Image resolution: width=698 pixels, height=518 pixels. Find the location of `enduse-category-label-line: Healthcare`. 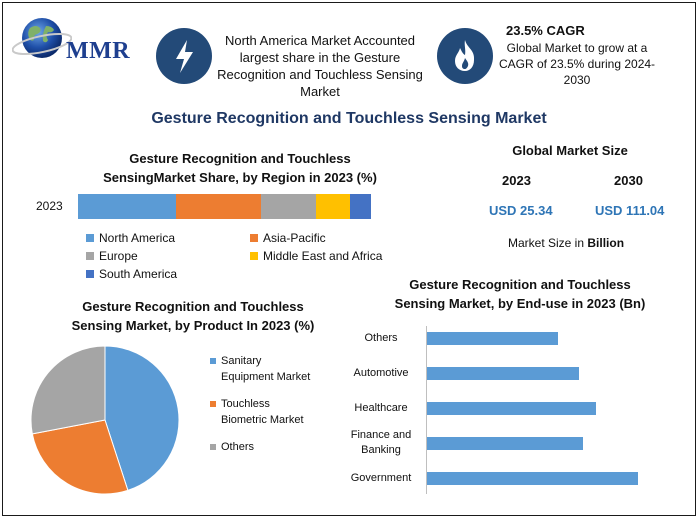

enduse-category-label-line: Healthcare is located at coordinates (381, 407).